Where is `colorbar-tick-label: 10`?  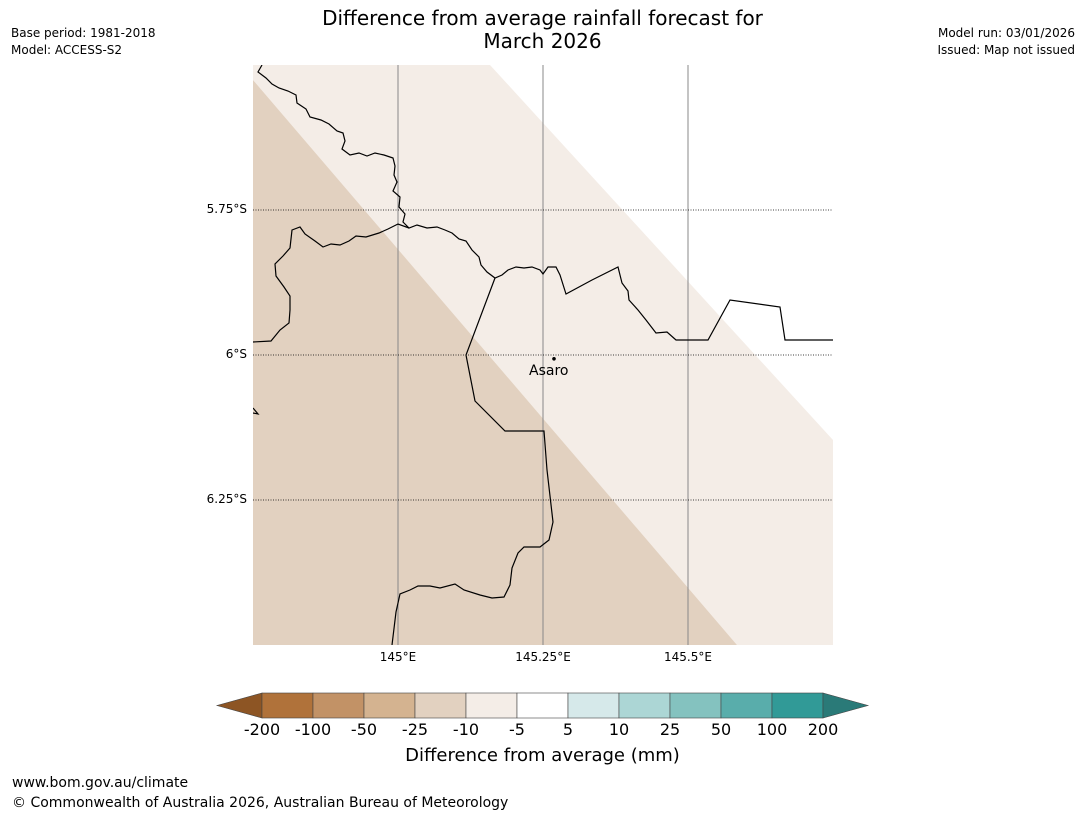
colorbar-tick-label: 10 is located at coordinates (619, 729).